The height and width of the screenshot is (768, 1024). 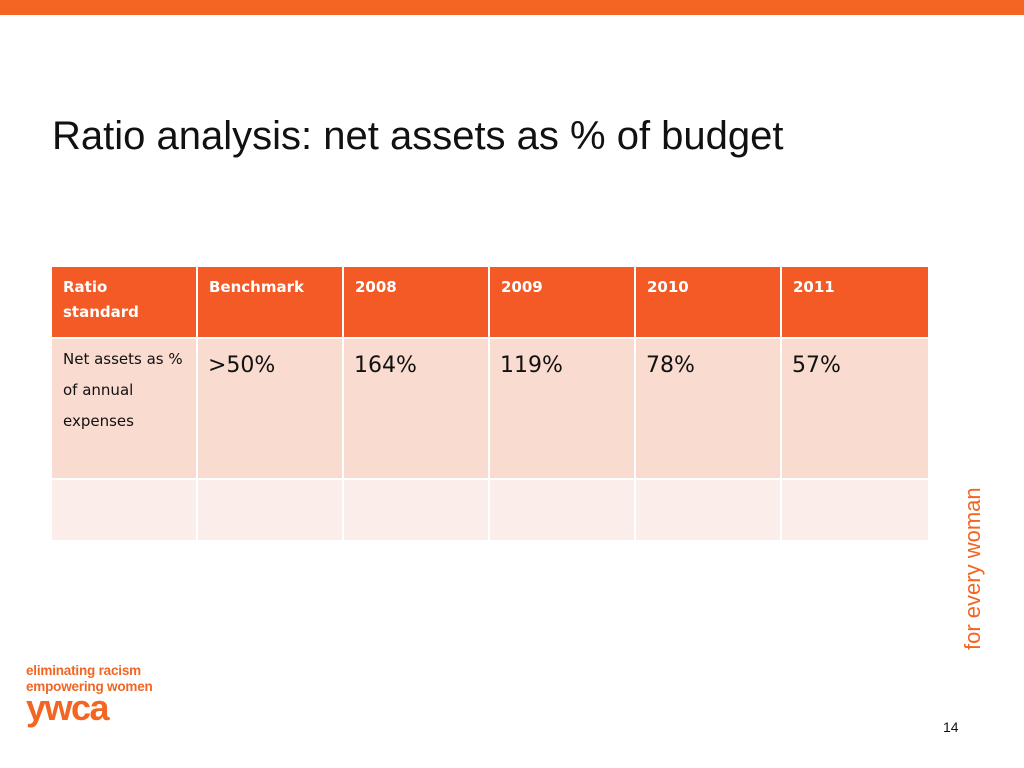 I want to click on benchmark-cell: >50%, so click(x=270, y=408).